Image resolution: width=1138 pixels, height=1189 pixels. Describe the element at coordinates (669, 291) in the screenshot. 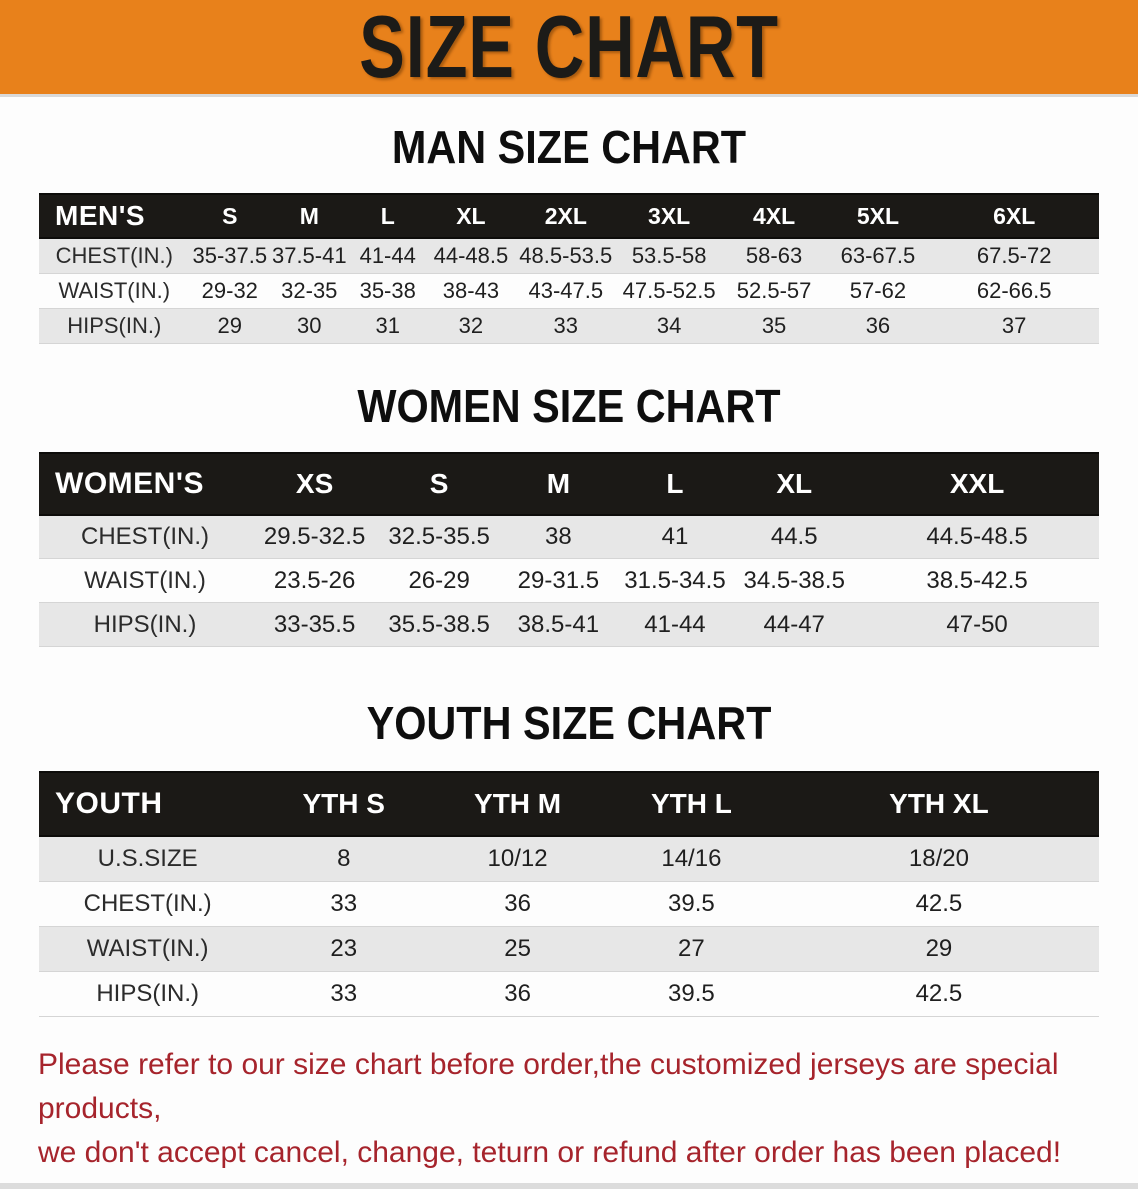

I see `size-cell: 47.5-52.5` at that location.